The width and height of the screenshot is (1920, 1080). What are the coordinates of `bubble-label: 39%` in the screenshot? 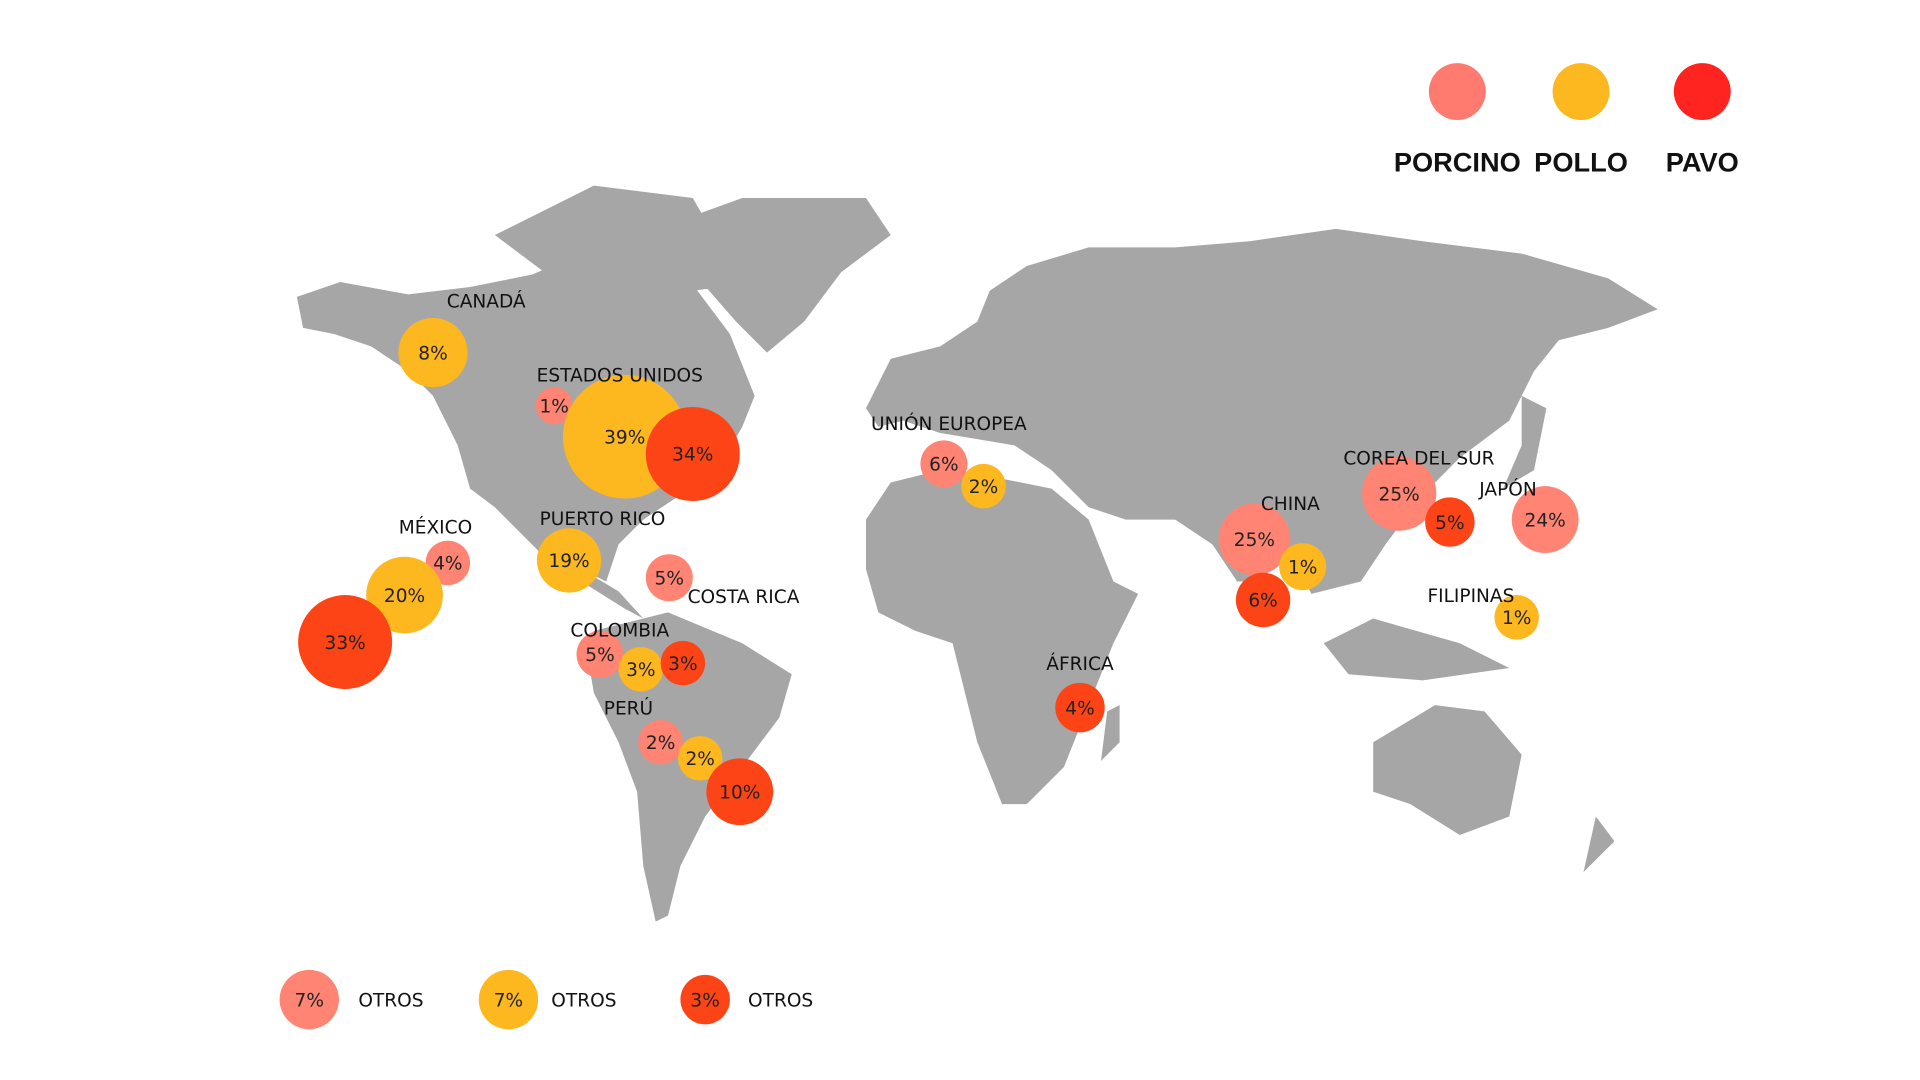 It's located at (624, 437).